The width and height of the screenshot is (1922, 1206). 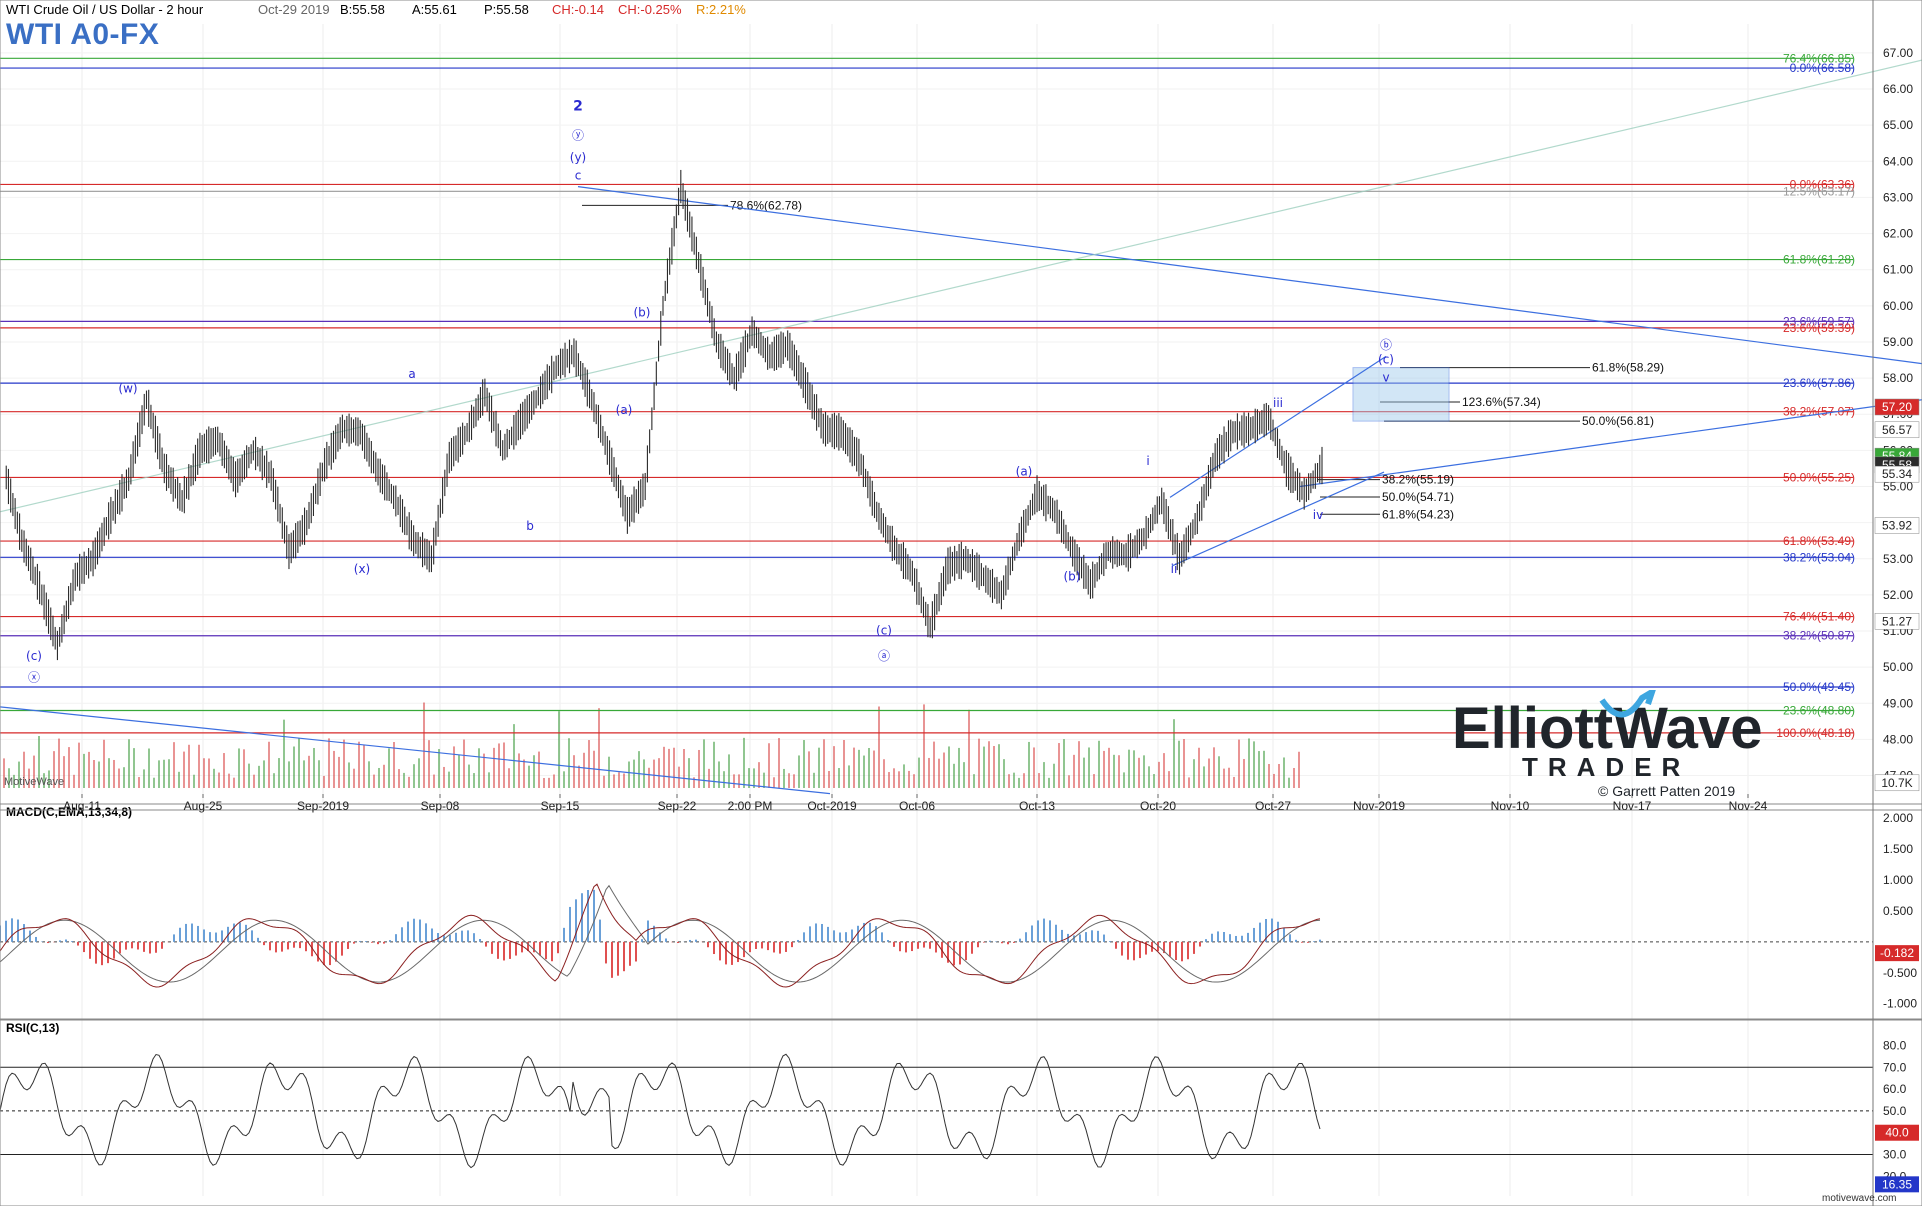 What do you see at coordinates (83, 34) in the screenshot?
I see `instrument-title: WTI A0-FX` at bounding box center [83, 34].